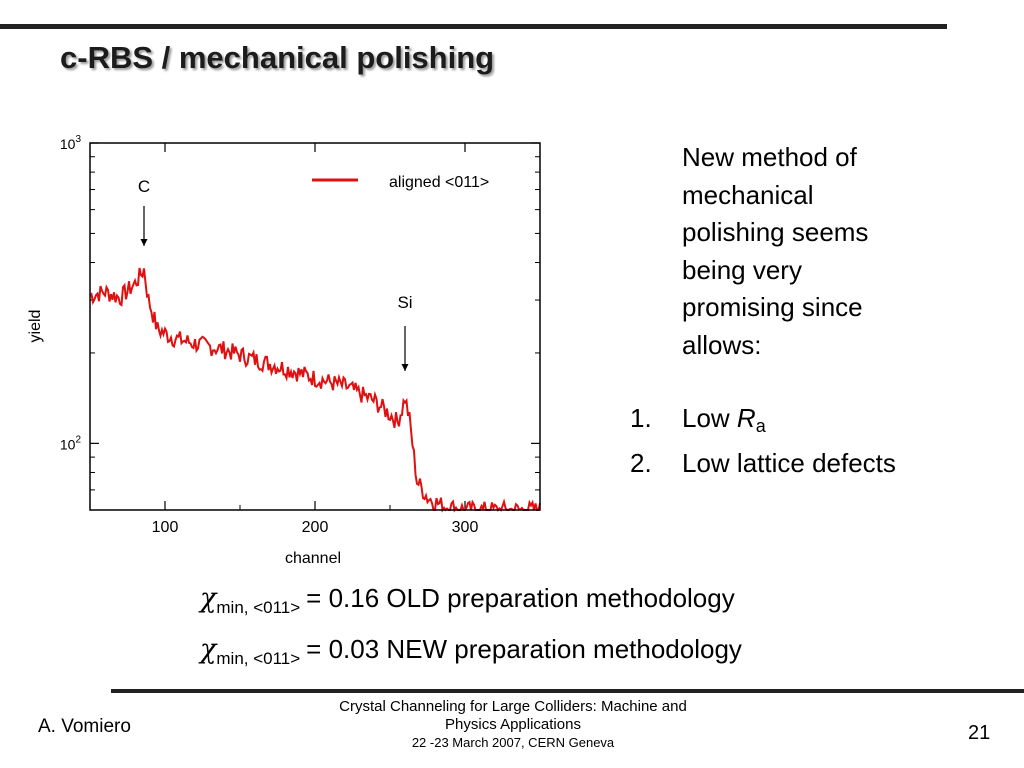 This screenshot has height=768, width=1024. I want to click on conference-title-line: Physics Applications, so click(513, 724).